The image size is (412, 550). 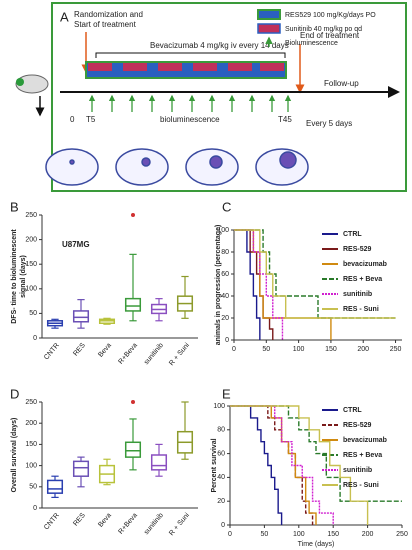 What do you see at coordinates (361, 309) in the screenshot?
I see `legend-label: RES - Suni` at bounding box center [361, 309].